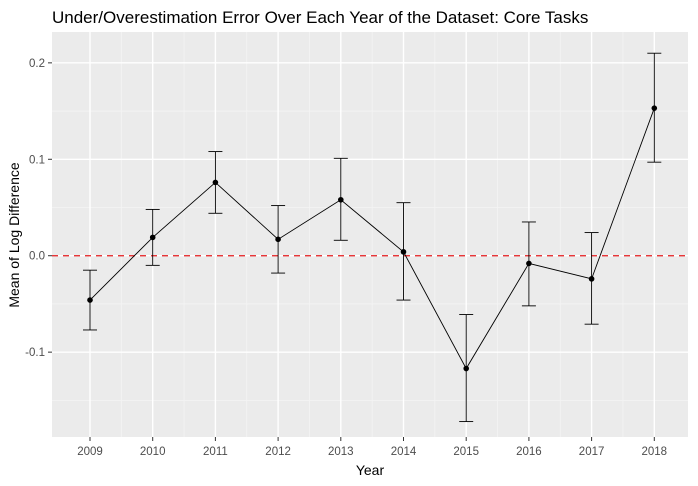 The image size is (698, 486). I want to click on y-tick-label: -0.1, so click(35, 353).